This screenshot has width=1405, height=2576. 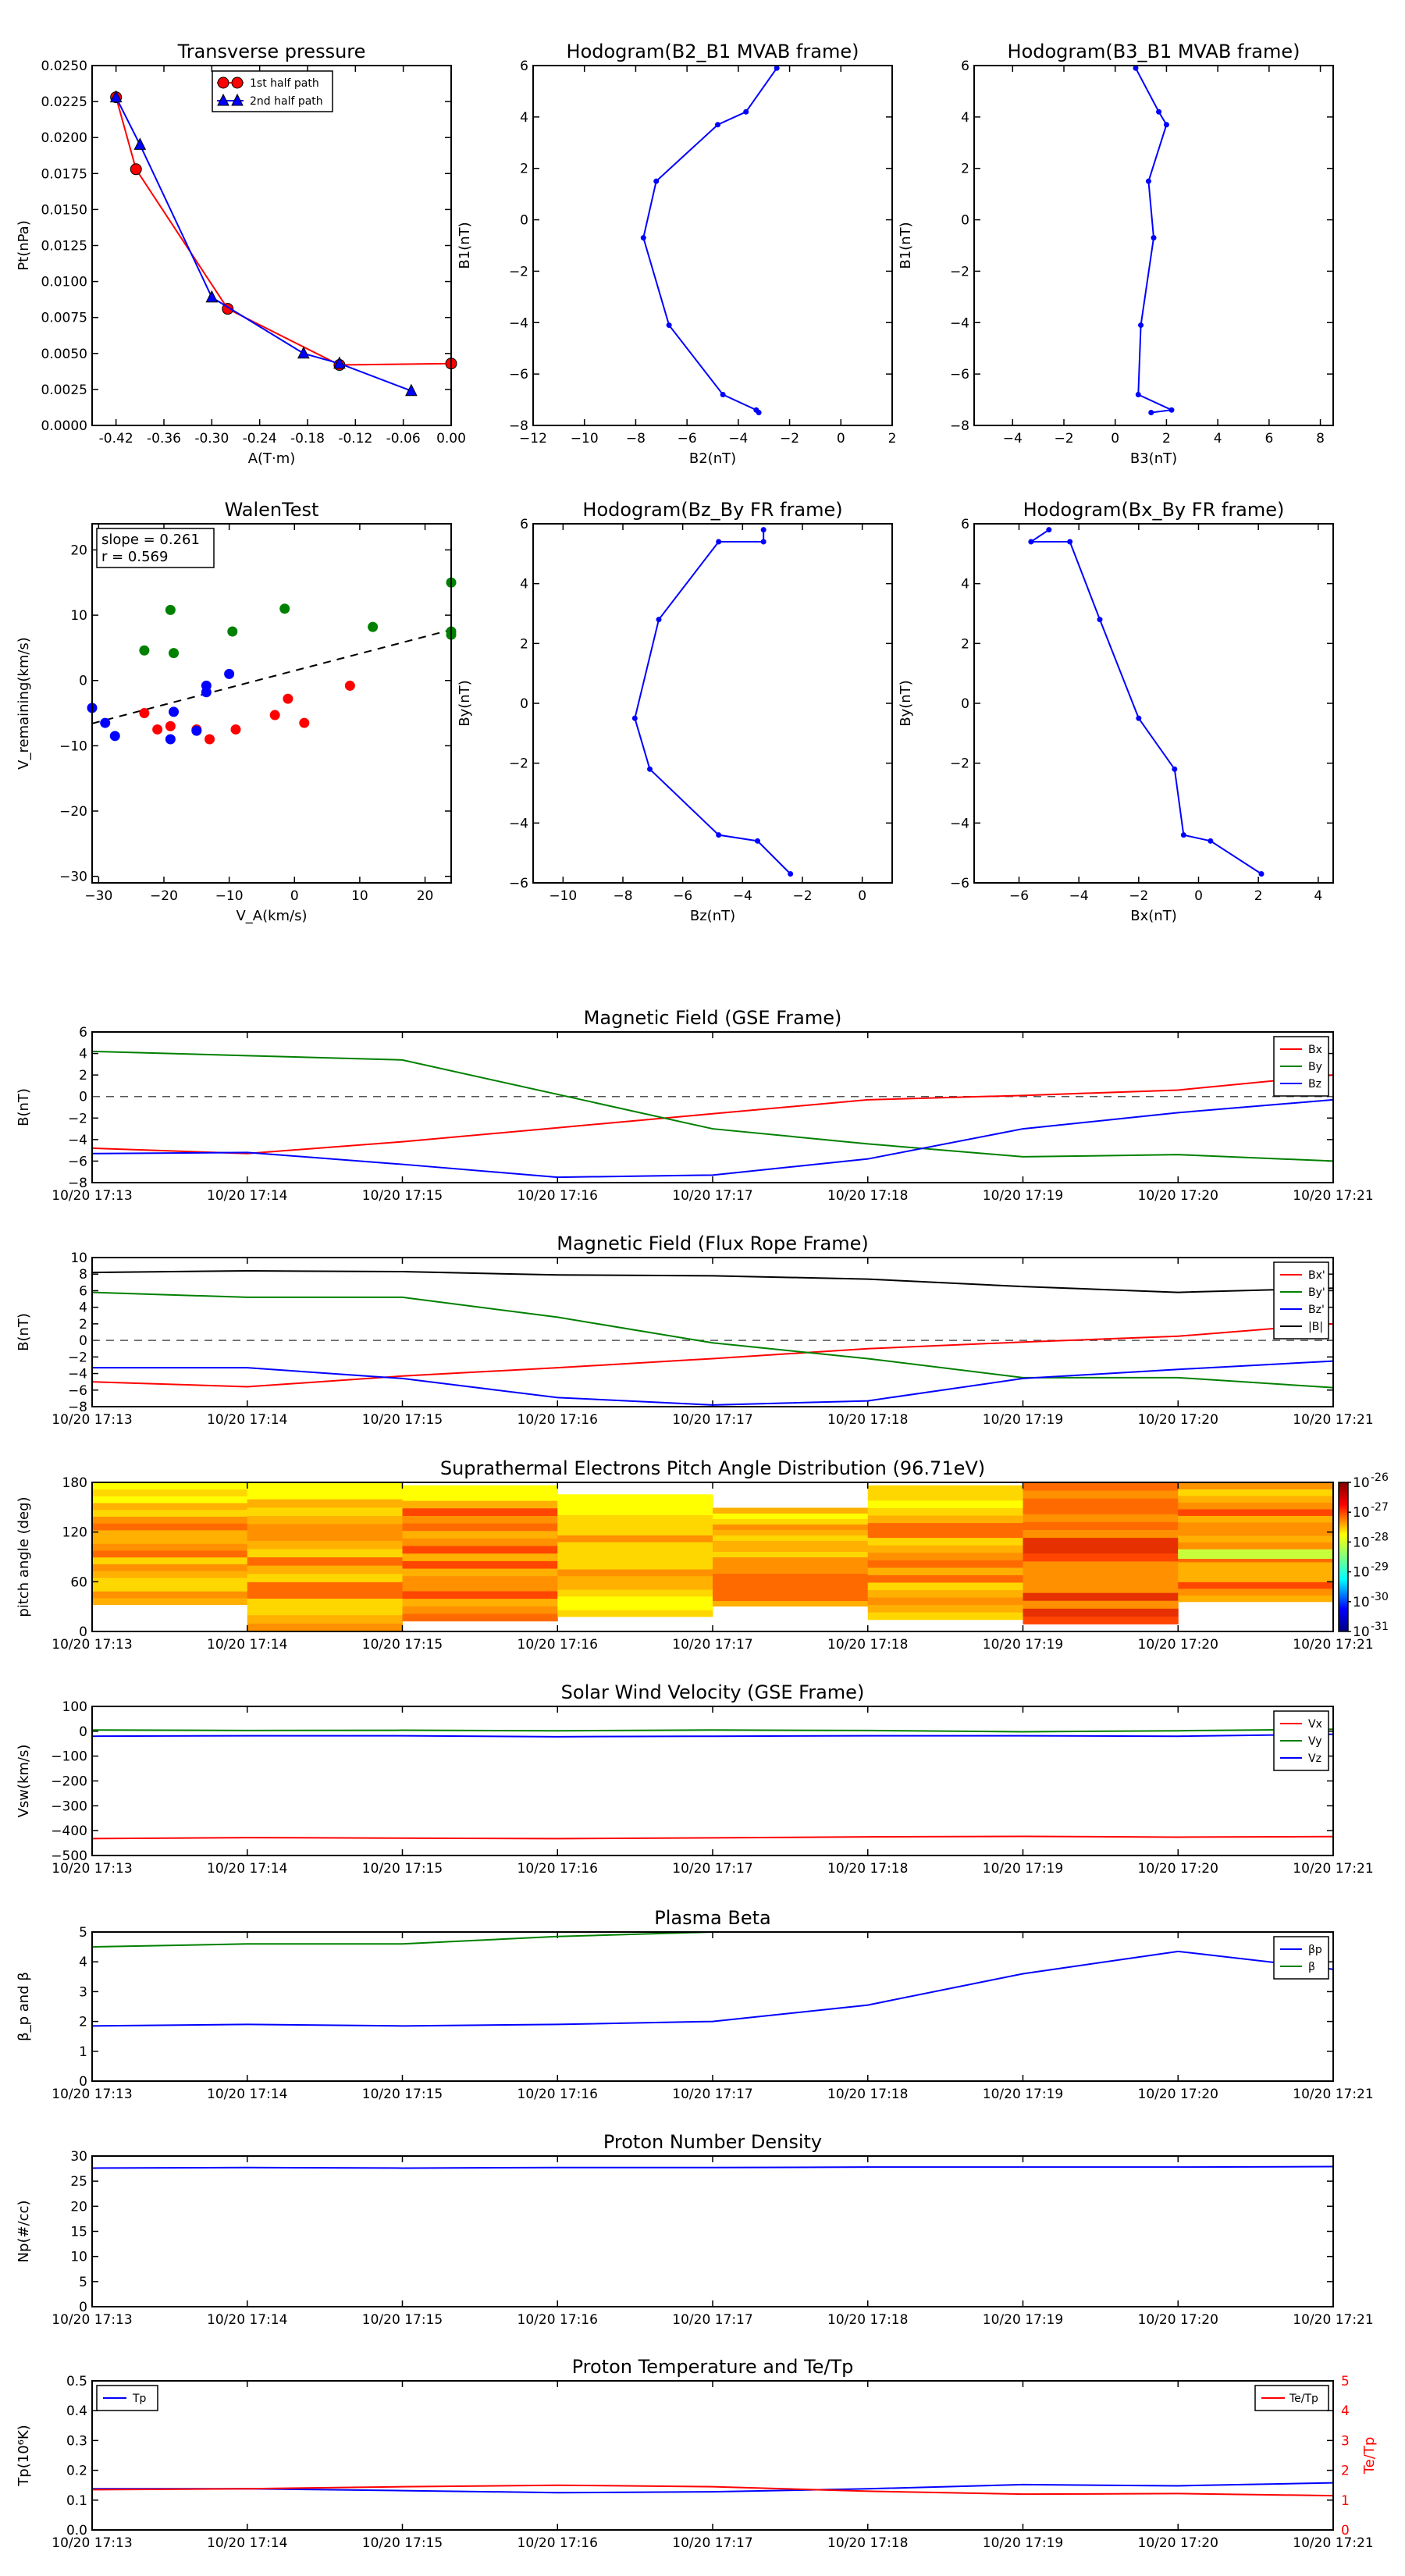 I want to click on x-tick-label: 4, so click(x=1218, y=439).